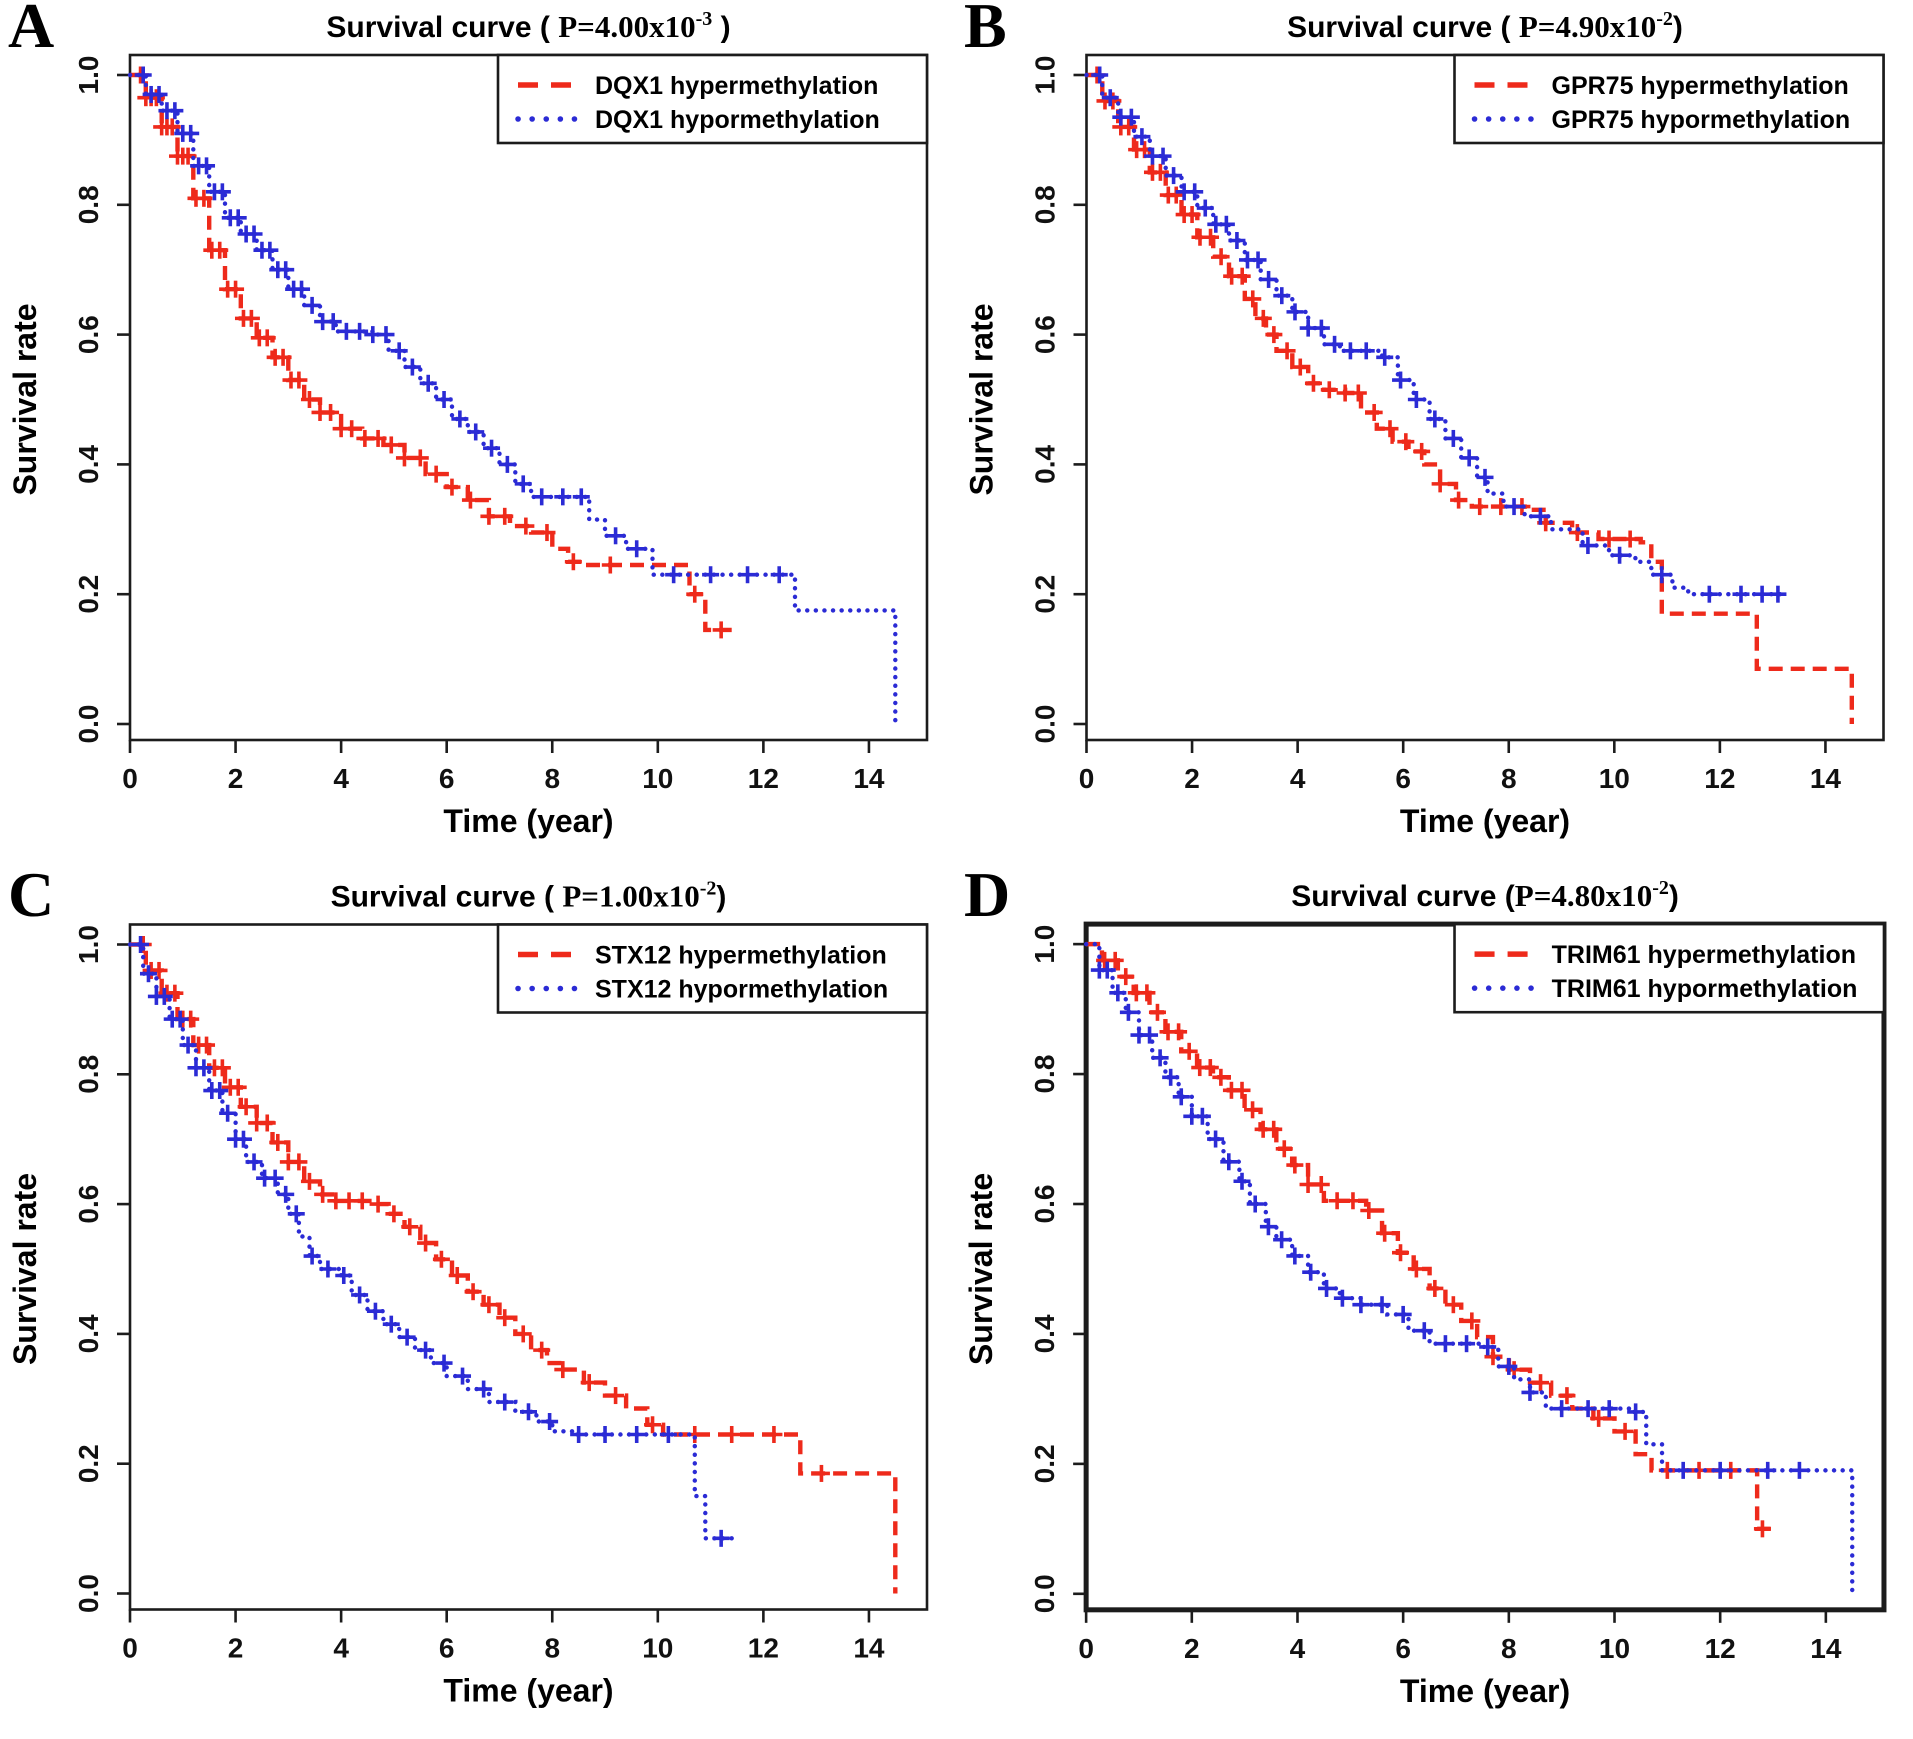  Describe the element at coordinates (737, 120) in the screenshot. I see `legend-label: DQX1 hypormethylation` at that location.